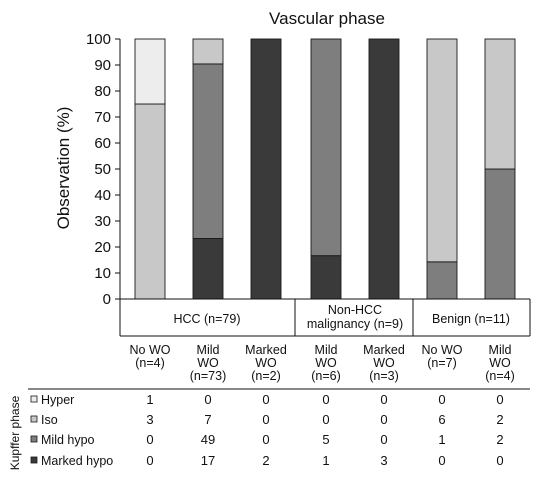  I want to click on category-label: (n=2), so click(266, 376).